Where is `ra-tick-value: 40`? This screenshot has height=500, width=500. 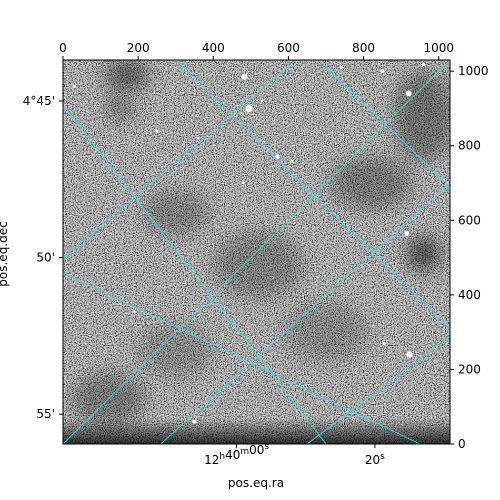
ra-tick-value: 40 is located at coordinates (232, 455).